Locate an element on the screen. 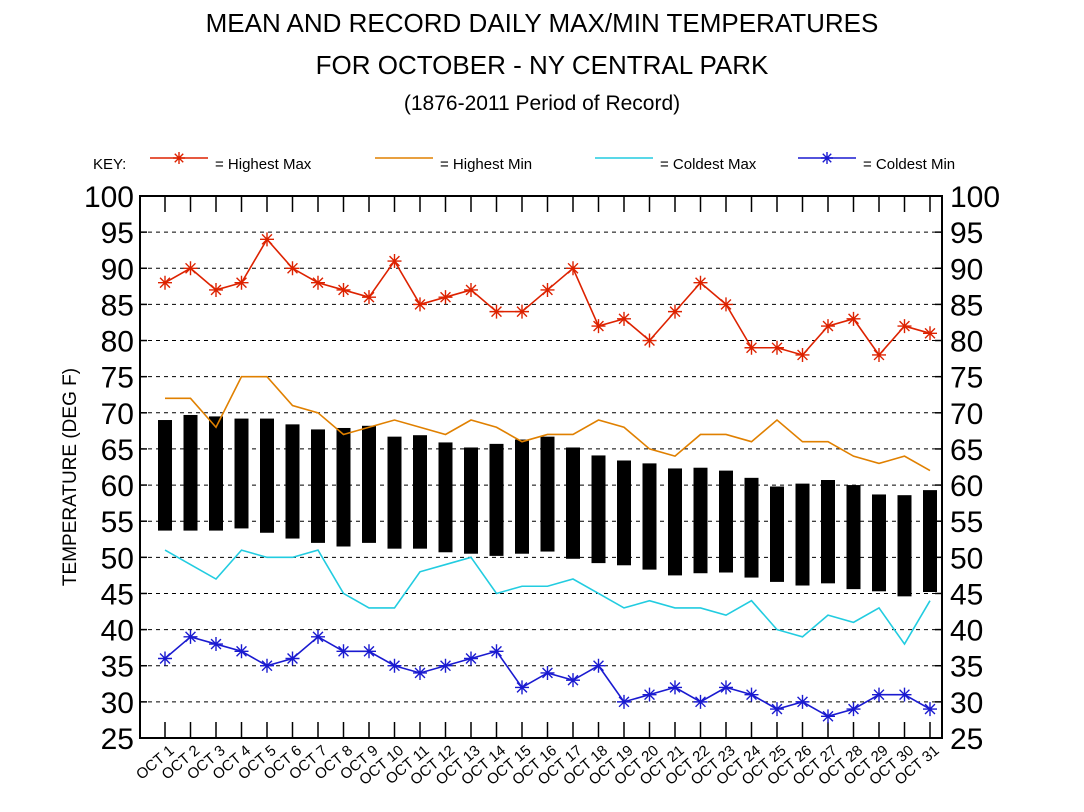 The image size is (1084, 812). y-tick-label-left: 75 is located at coordinates (117, 378).